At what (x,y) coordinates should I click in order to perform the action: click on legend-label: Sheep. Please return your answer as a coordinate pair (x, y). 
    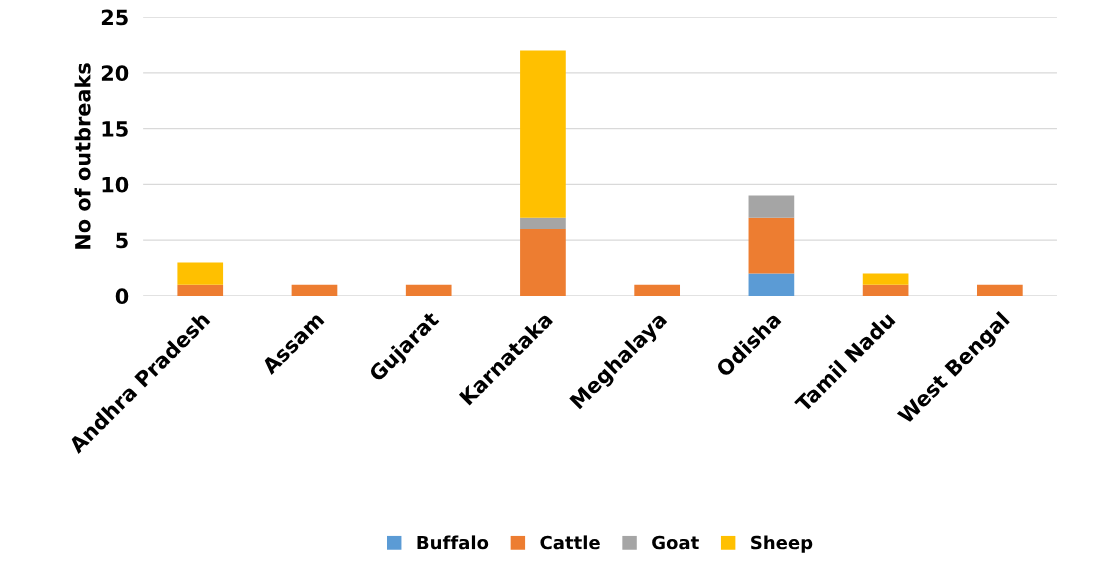
    Looking at the image, I should click on (782, 544).